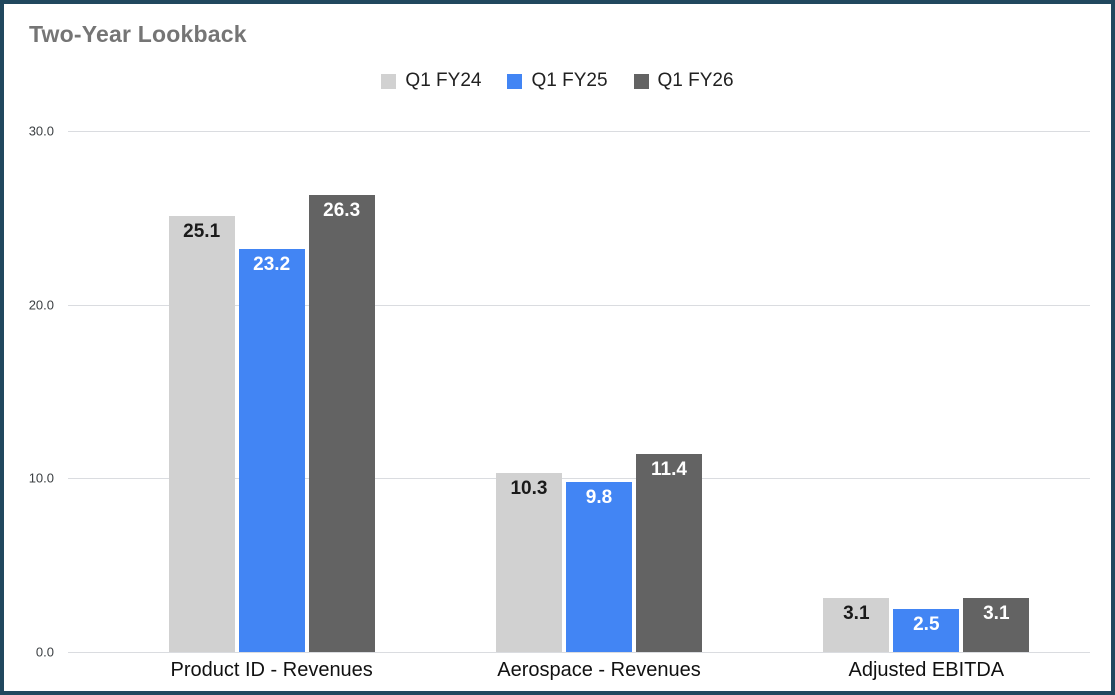 This screenshot has height=695, width=1115. Describe the element at coordinates (598, 406) in the screenshot. I see `bar-group-aerospace-revenues: 10.3 9.8 11.4 Aerospace - Revenues` at that location.